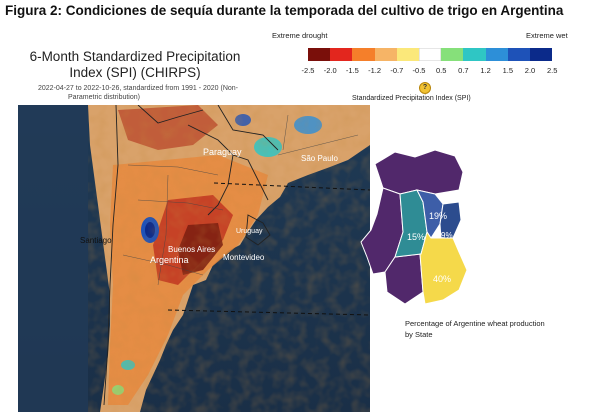 This screenshot has width=614, height=417. Describe the element at coordinates (104, 97) in the screenshot. I see `map-subtitle-line2: Parametric distribution)` at that location.